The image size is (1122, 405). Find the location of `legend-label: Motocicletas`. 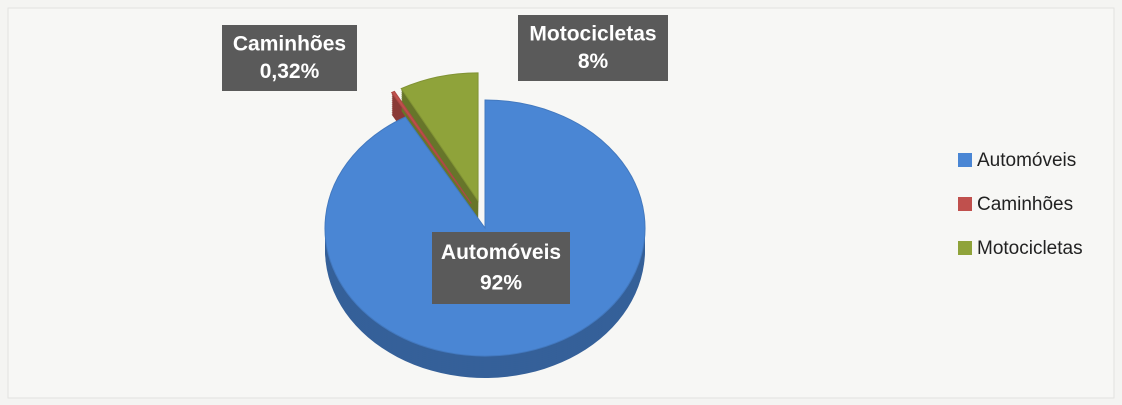

legend-label: Motocicletas is located at coordinates (1030, 248).